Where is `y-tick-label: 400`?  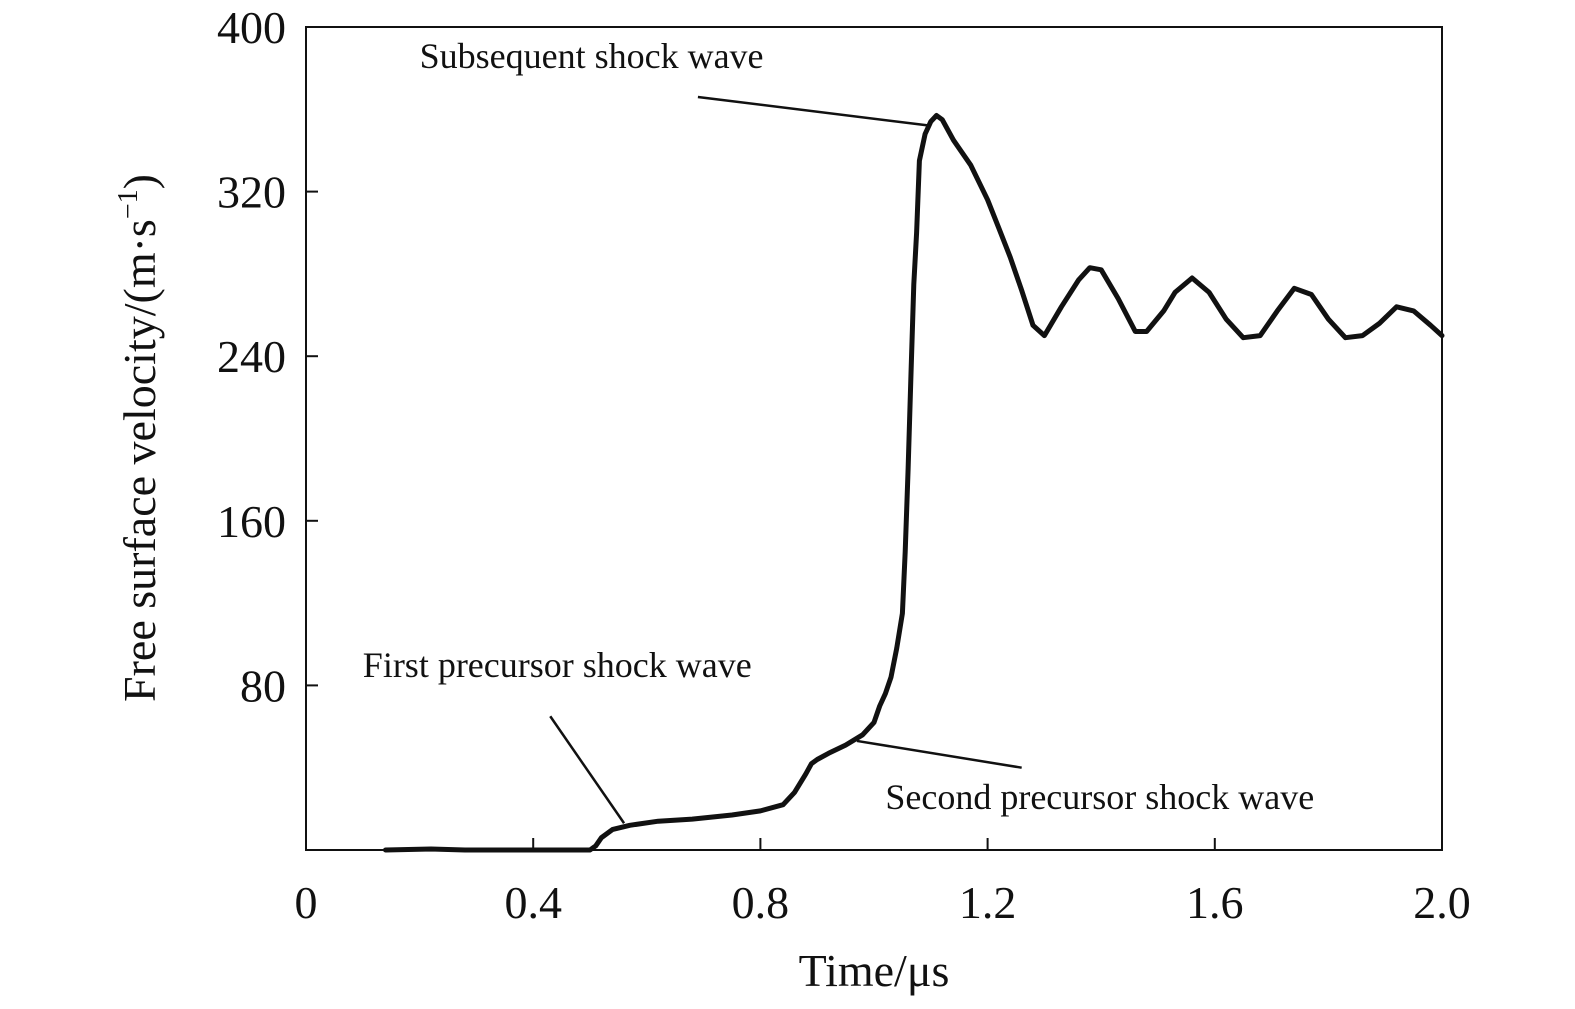
y-tick-label: 400 is located at coordinates (251, 27).